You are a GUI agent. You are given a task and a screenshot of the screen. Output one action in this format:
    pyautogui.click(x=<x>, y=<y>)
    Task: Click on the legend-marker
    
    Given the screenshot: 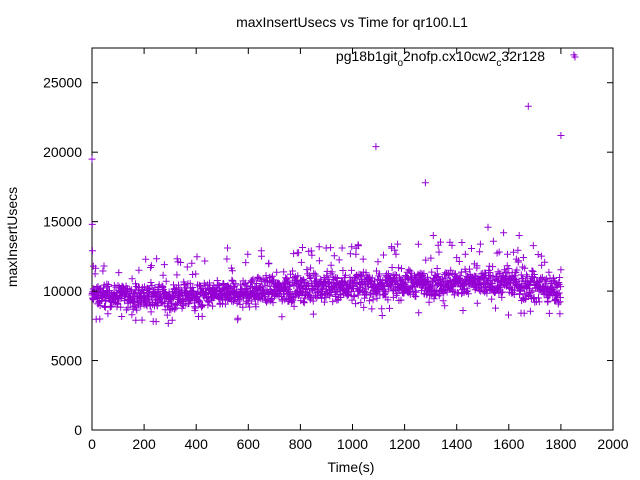 What is the action you would take?
    pyautogui.click(x=575, y=57)
    